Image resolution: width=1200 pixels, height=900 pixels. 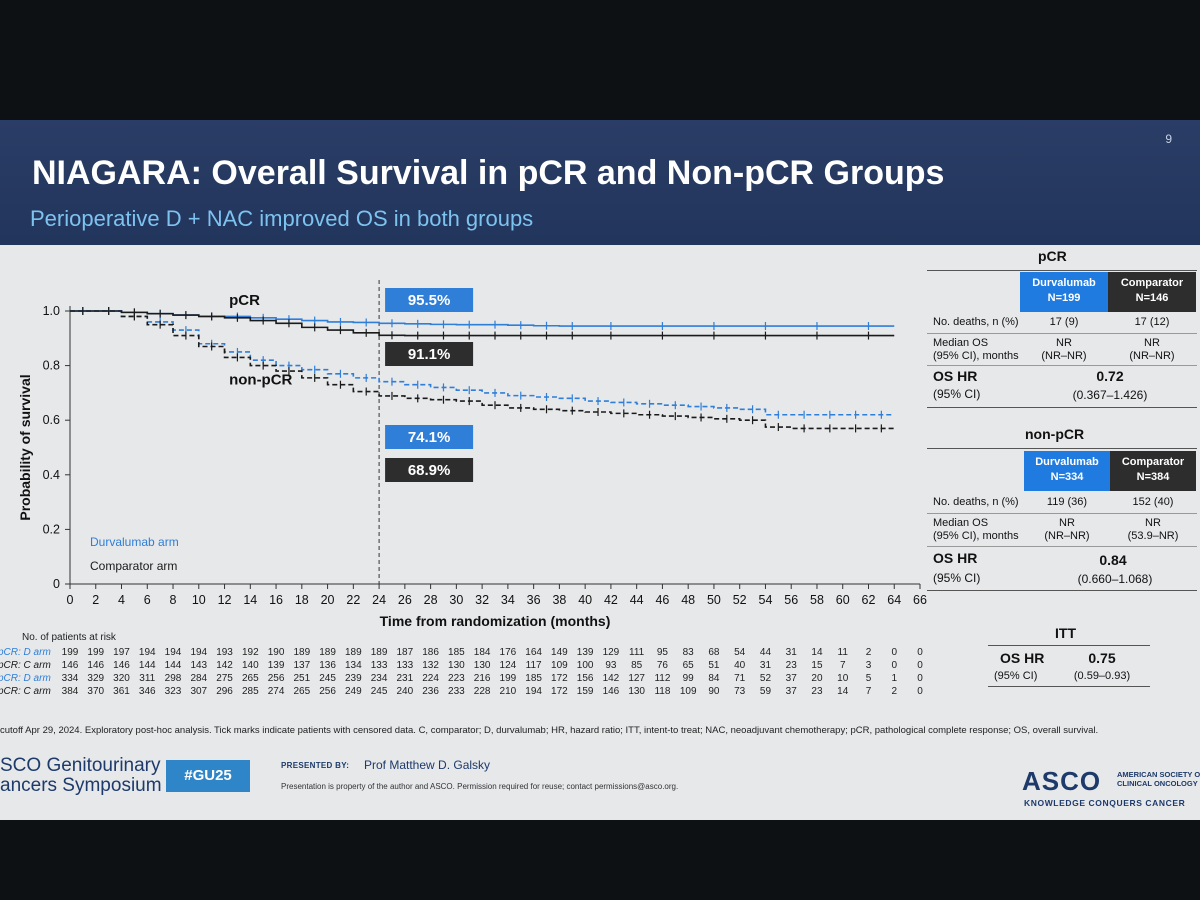 I want to click on nonpcr-comparator-header: Comparator N=384, so click(x=1153, y=471).